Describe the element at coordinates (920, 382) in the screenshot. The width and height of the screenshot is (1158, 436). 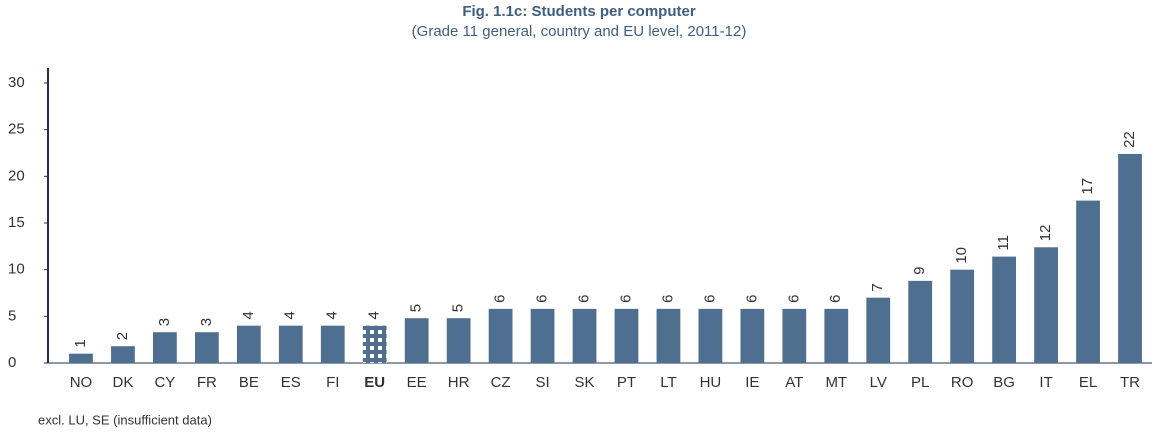
I see `x-tick-label: PL` at that location.